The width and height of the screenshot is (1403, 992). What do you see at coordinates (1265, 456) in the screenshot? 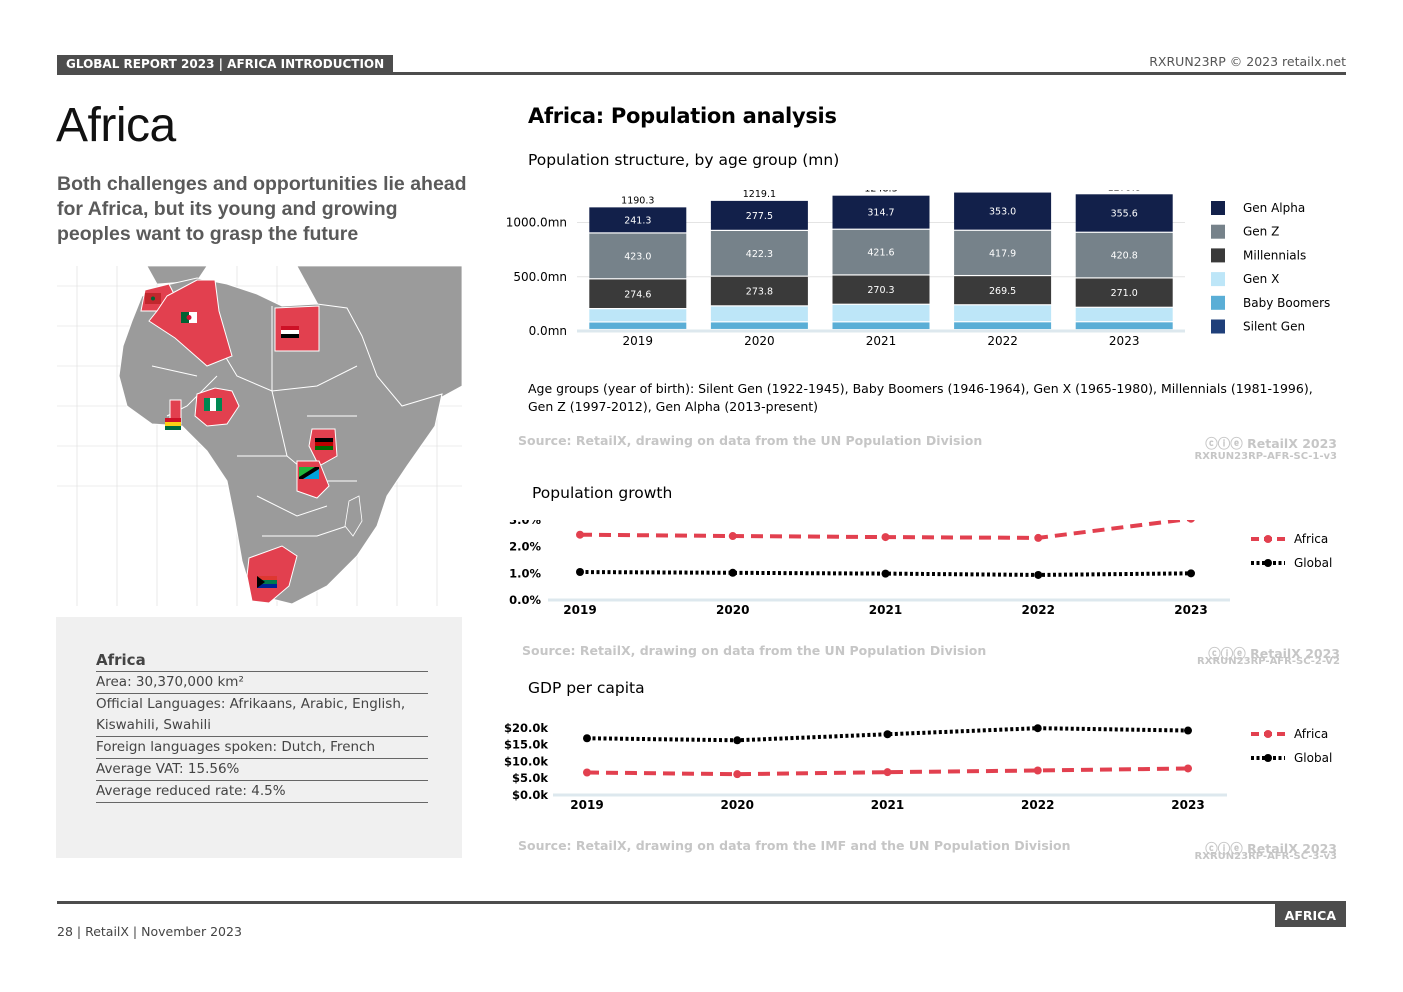
I see `population-chart-code: RXRUN23RP-AFR-SC-1-v3` at bounding box center [1265, 456].